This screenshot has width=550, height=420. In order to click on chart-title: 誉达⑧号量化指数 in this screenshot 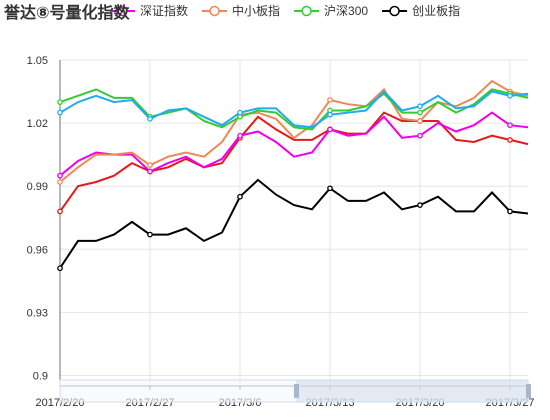, I will do `click(67, 12)`.